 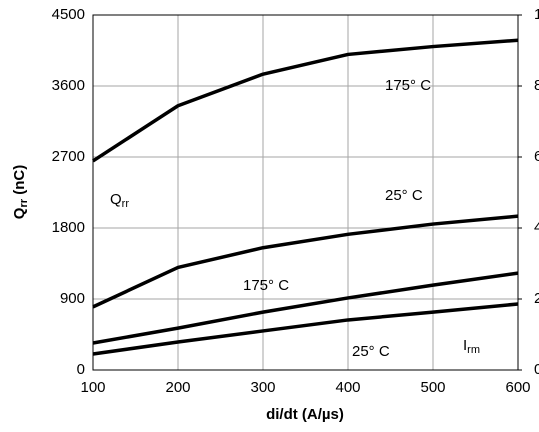 What do you see at coordinates (177, 387) in the screenshot?
I see `x-tick-label: 200` at bounding box center [177, 387].